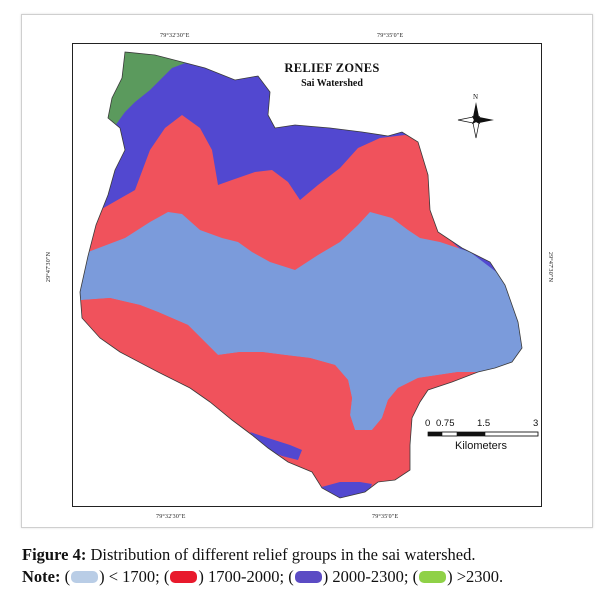  I want to click on map-subtitle: Sai Watershed, so click(332, 83).